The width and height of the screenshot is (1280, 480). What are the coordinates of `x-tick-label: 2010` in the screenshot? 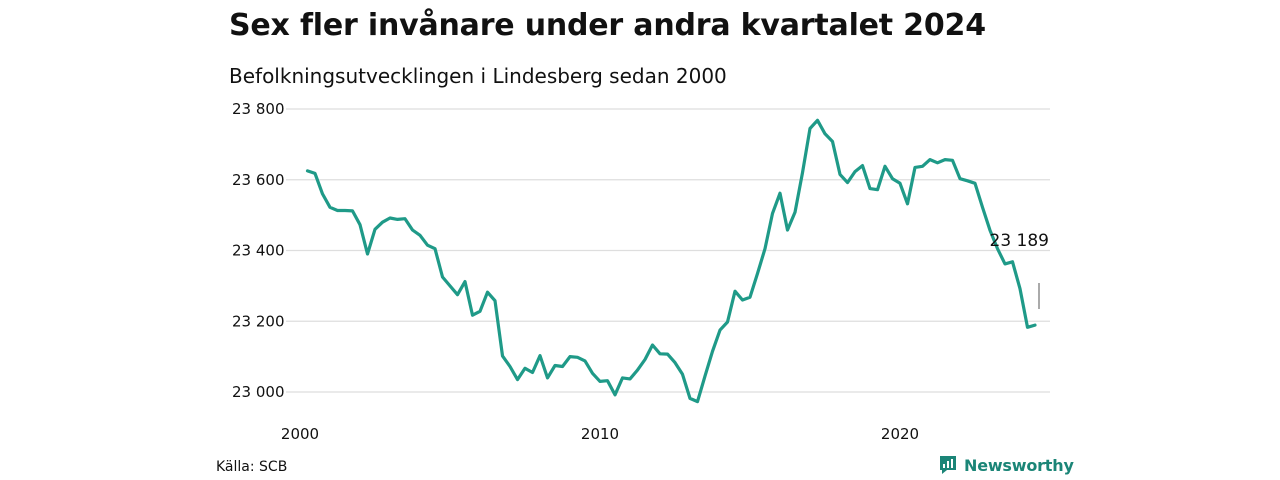 It's located at (600, 434).